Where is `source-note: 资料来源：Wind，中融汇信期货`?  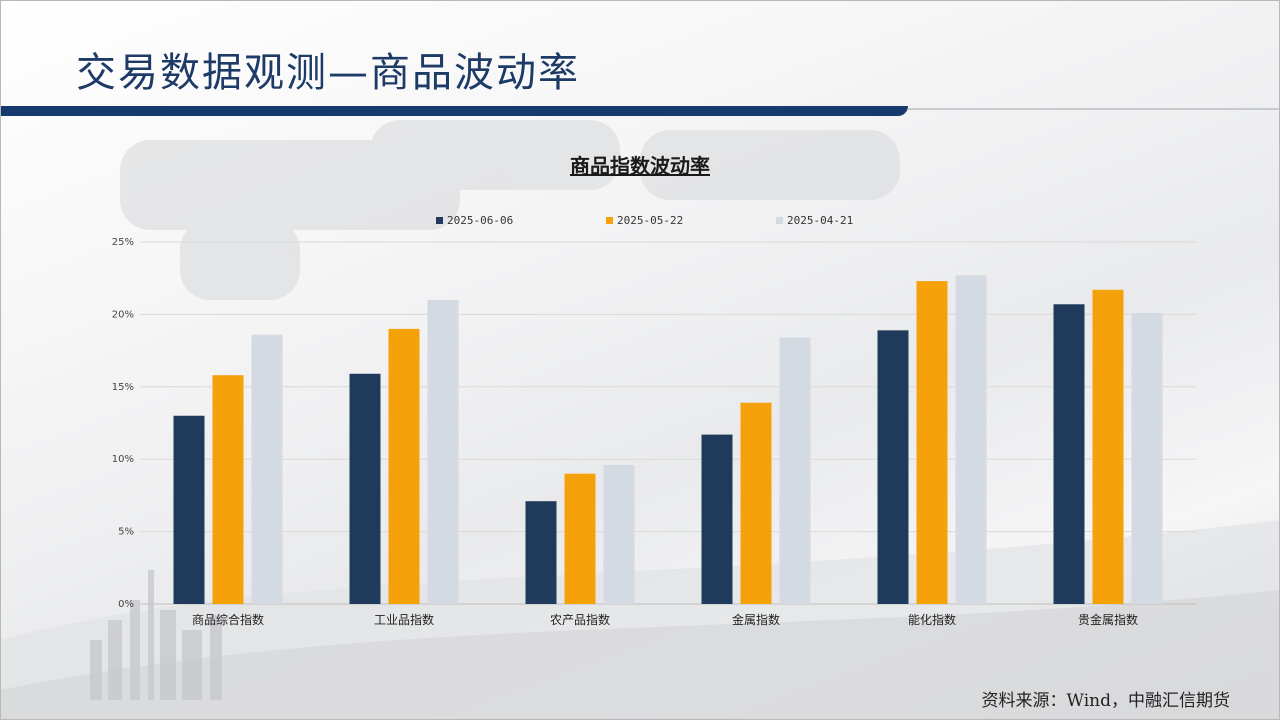 source-note: 资料来源：Wind，中融汇信期货 is located at coordinates (1105, 701).